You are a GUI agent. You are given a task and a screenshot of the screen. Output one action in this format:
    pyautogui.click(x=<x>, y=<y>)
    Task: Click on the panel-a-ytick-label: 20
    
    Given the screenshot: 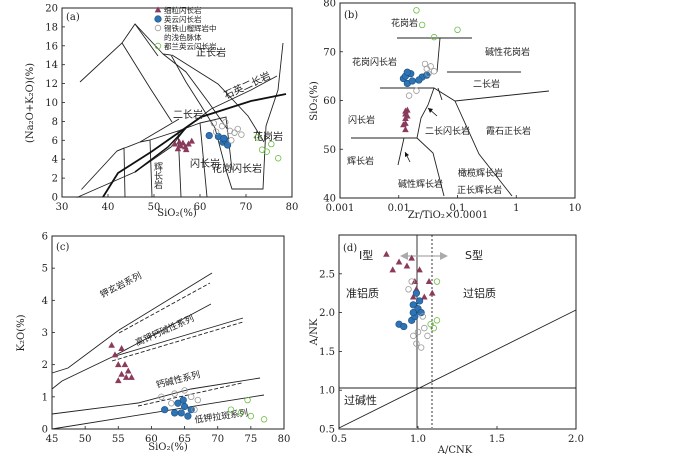 What is the action you would take?
    pyautogui.click(x=51, y=9)
    